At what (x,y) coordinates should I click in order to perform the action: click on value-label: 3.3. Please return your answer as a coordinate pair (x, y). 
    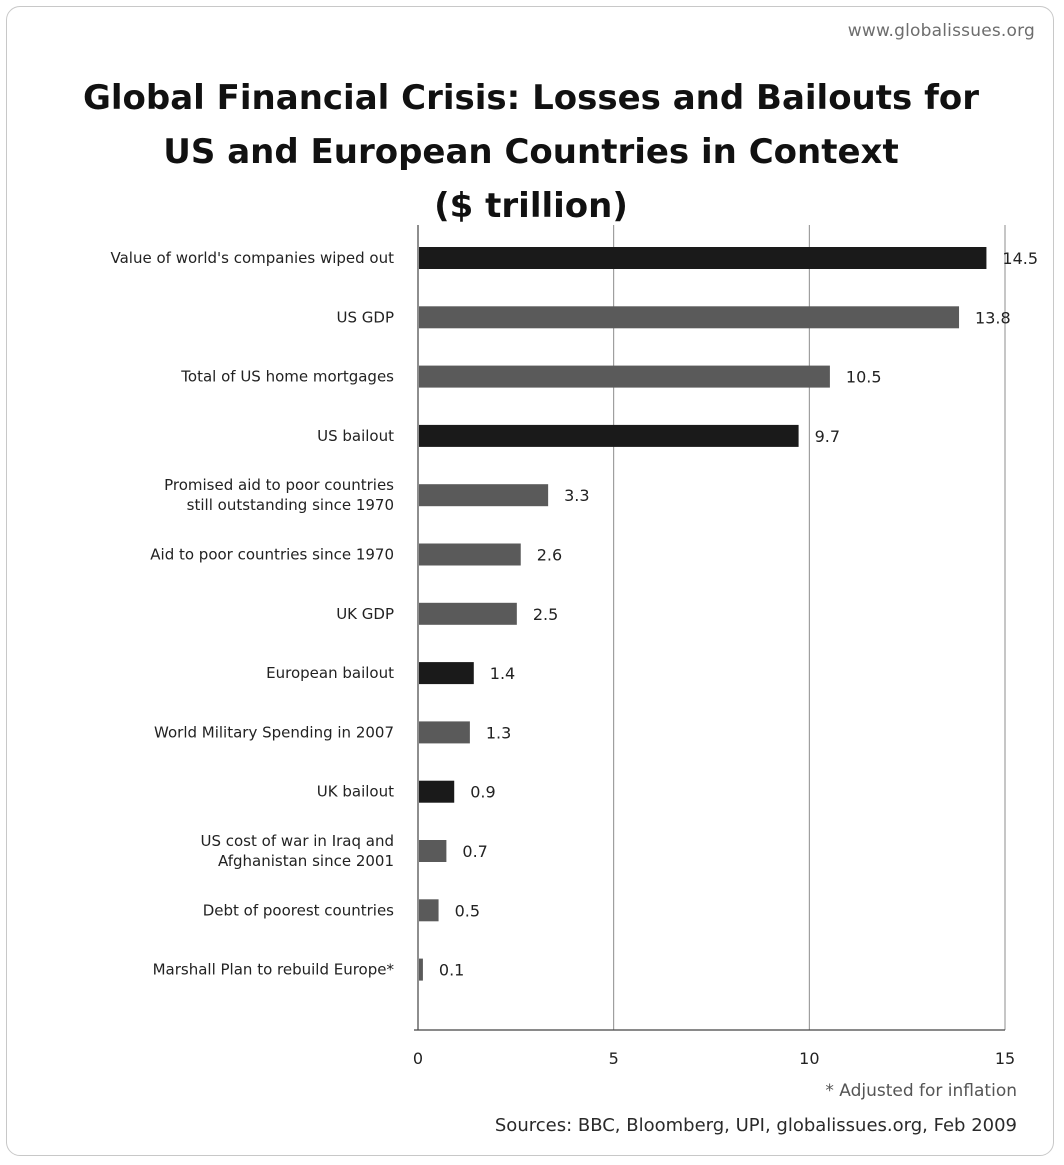
    Looking at the image, I should click on (576, 495).